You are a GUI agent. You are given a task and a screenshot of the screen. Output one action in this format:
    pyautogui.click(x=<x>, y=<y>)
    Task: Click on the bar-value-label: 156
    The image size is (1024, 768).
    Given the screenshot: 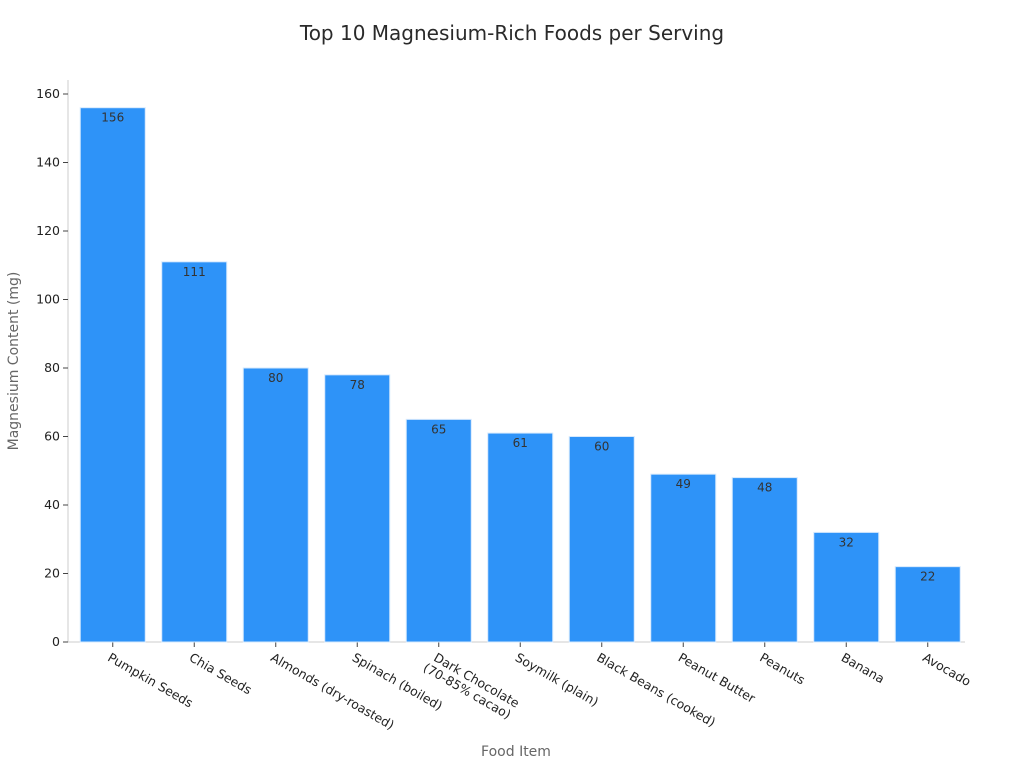 What is the action you would take?
    pyautogui.click(x=112, y=118)
    